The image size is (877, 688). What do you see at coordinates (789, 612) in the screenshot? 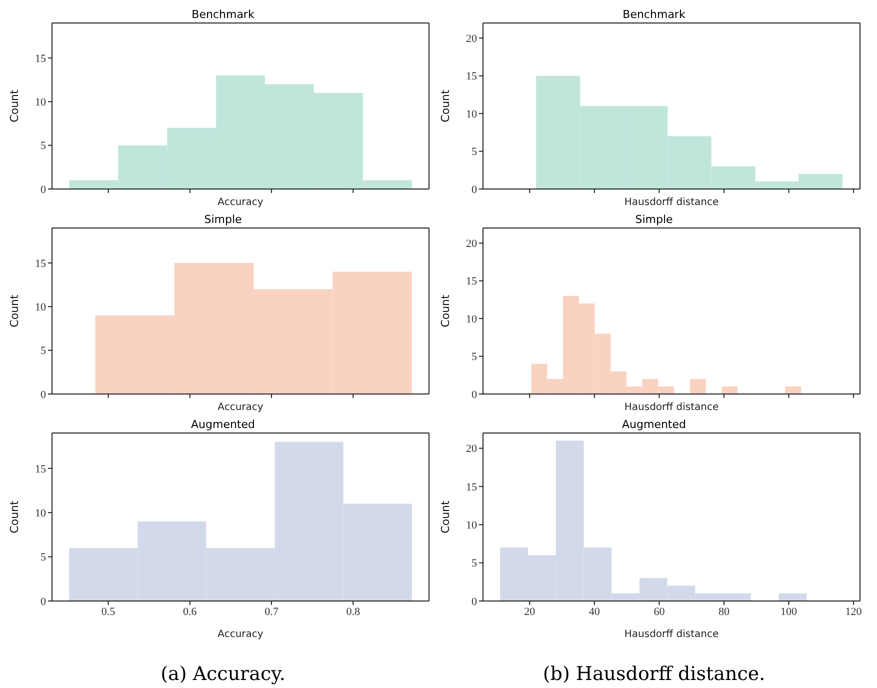
I see `x-tick-label: 100` at bounding box center [789, 612].